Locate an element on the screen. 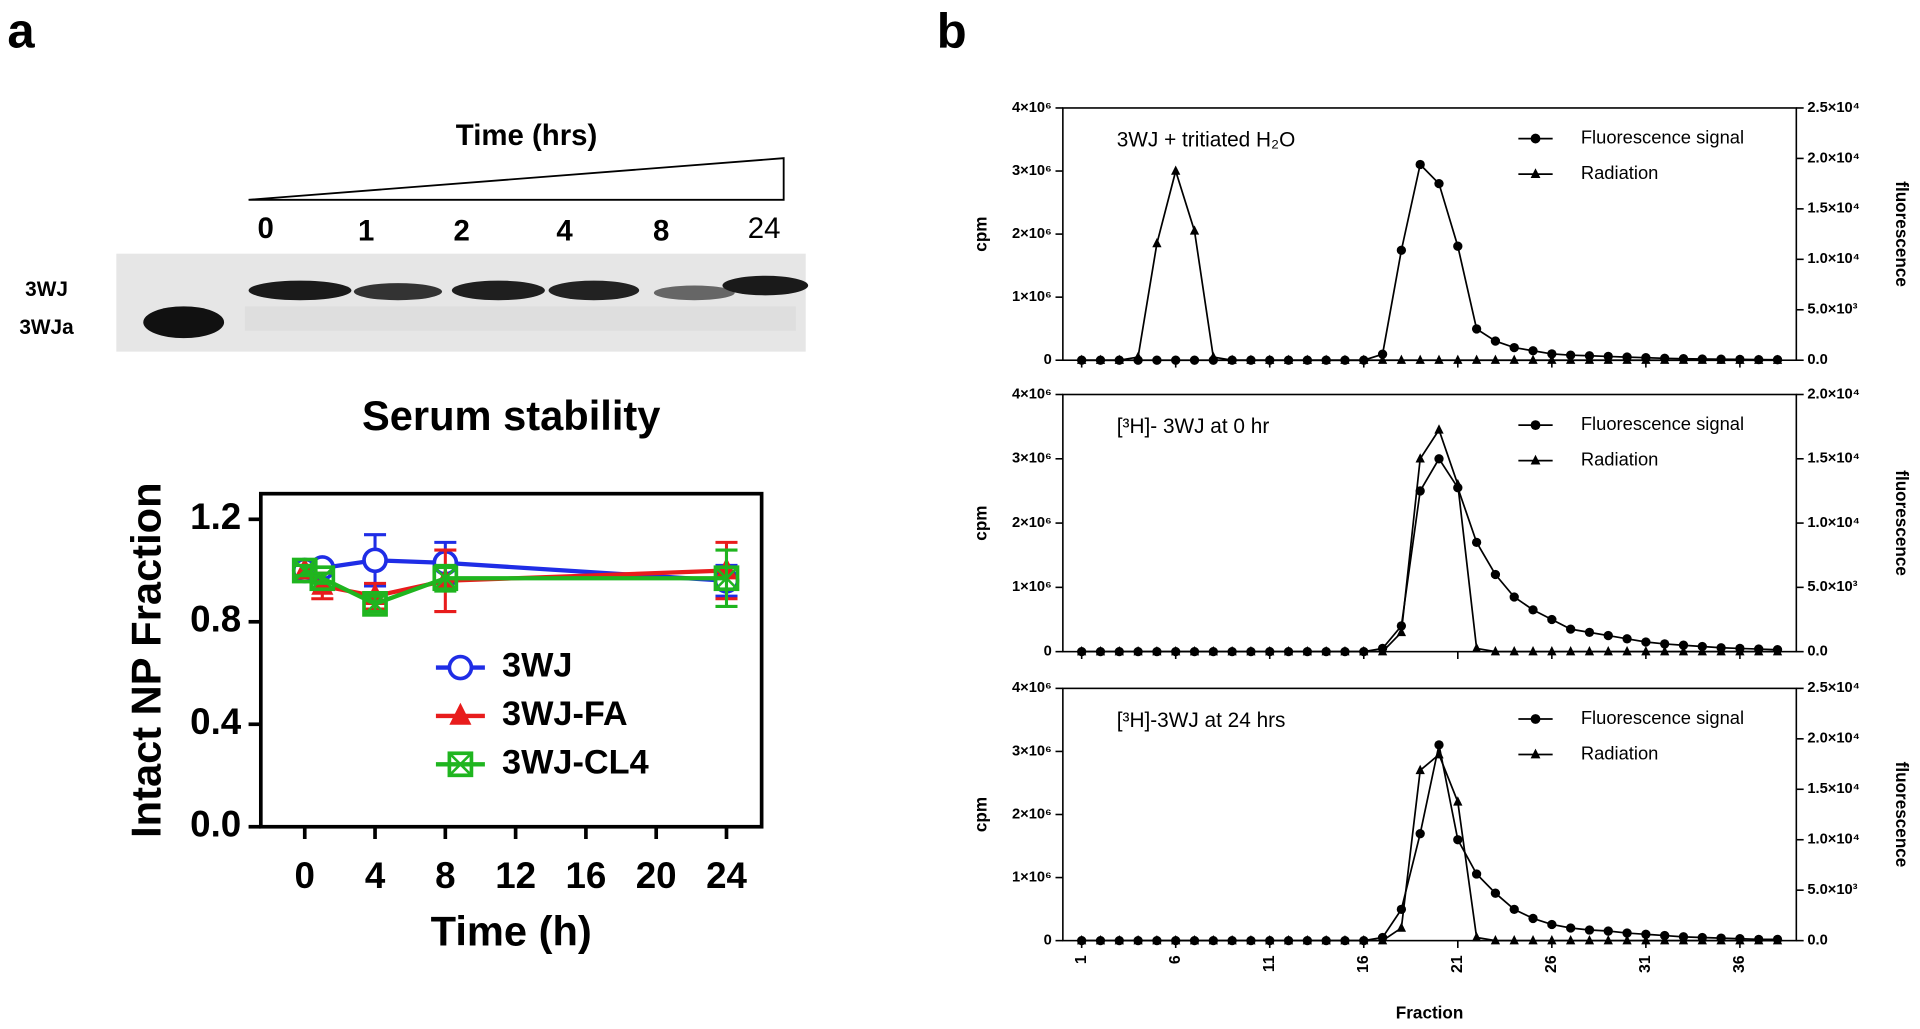 The image size is (1920, 1029). legend-label: 3WJ-CL4 is located at coordinates (575, 762).